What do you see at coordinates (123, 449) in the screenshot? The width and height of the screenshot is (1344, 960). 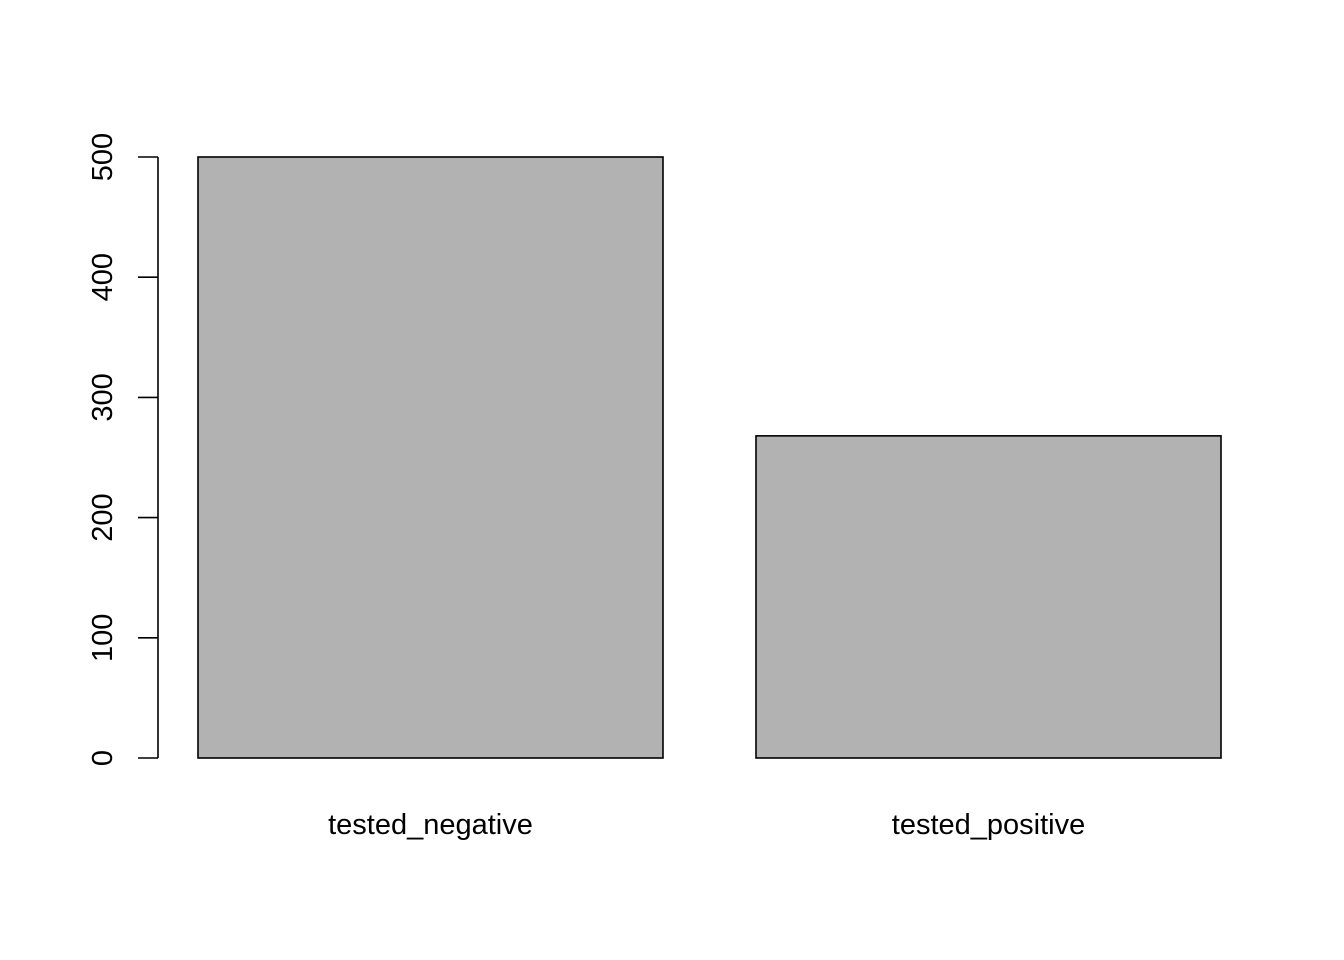 I see `y-axis: 0 100 200 300 400 500` at bounding box center [123, 449].